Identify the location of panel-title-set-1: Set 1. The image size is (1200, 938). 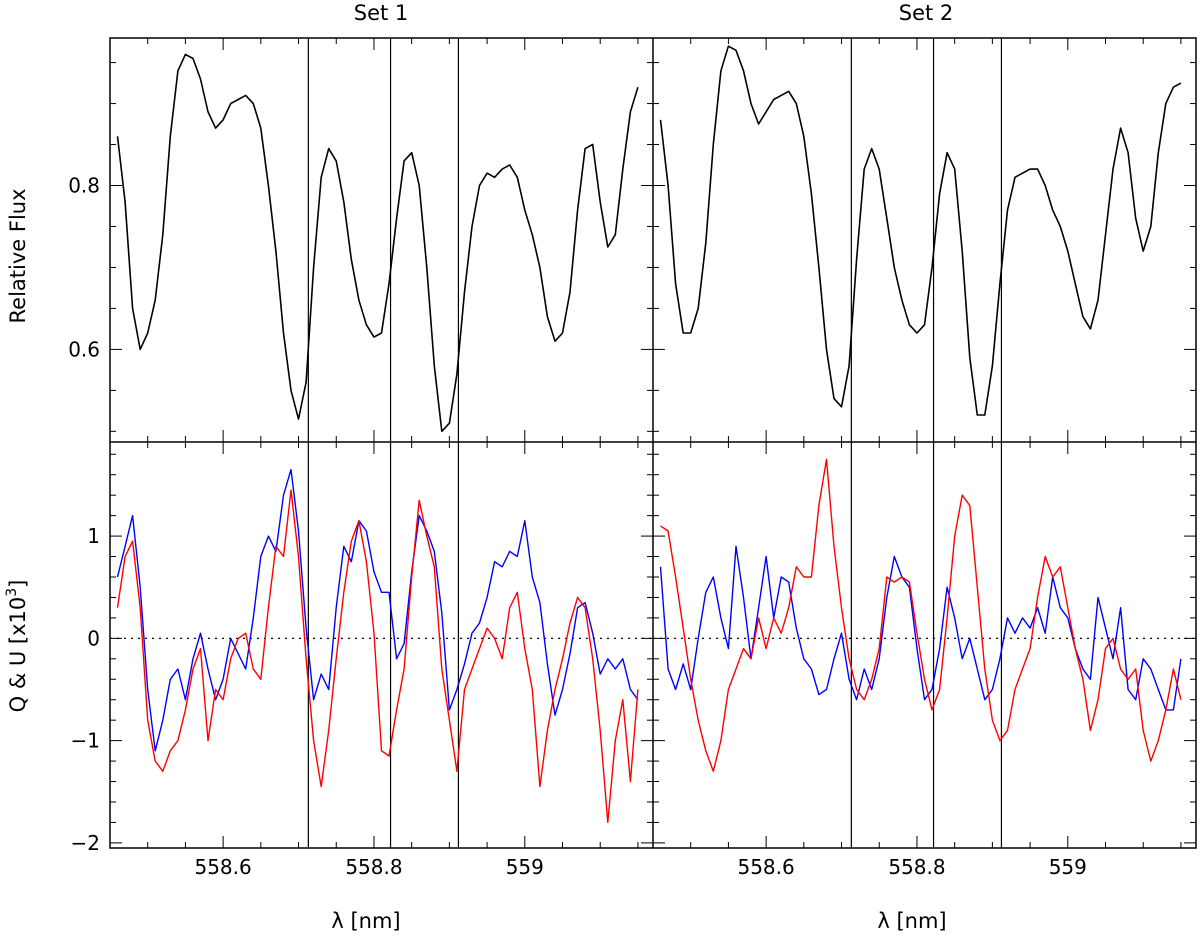
(381, 13).